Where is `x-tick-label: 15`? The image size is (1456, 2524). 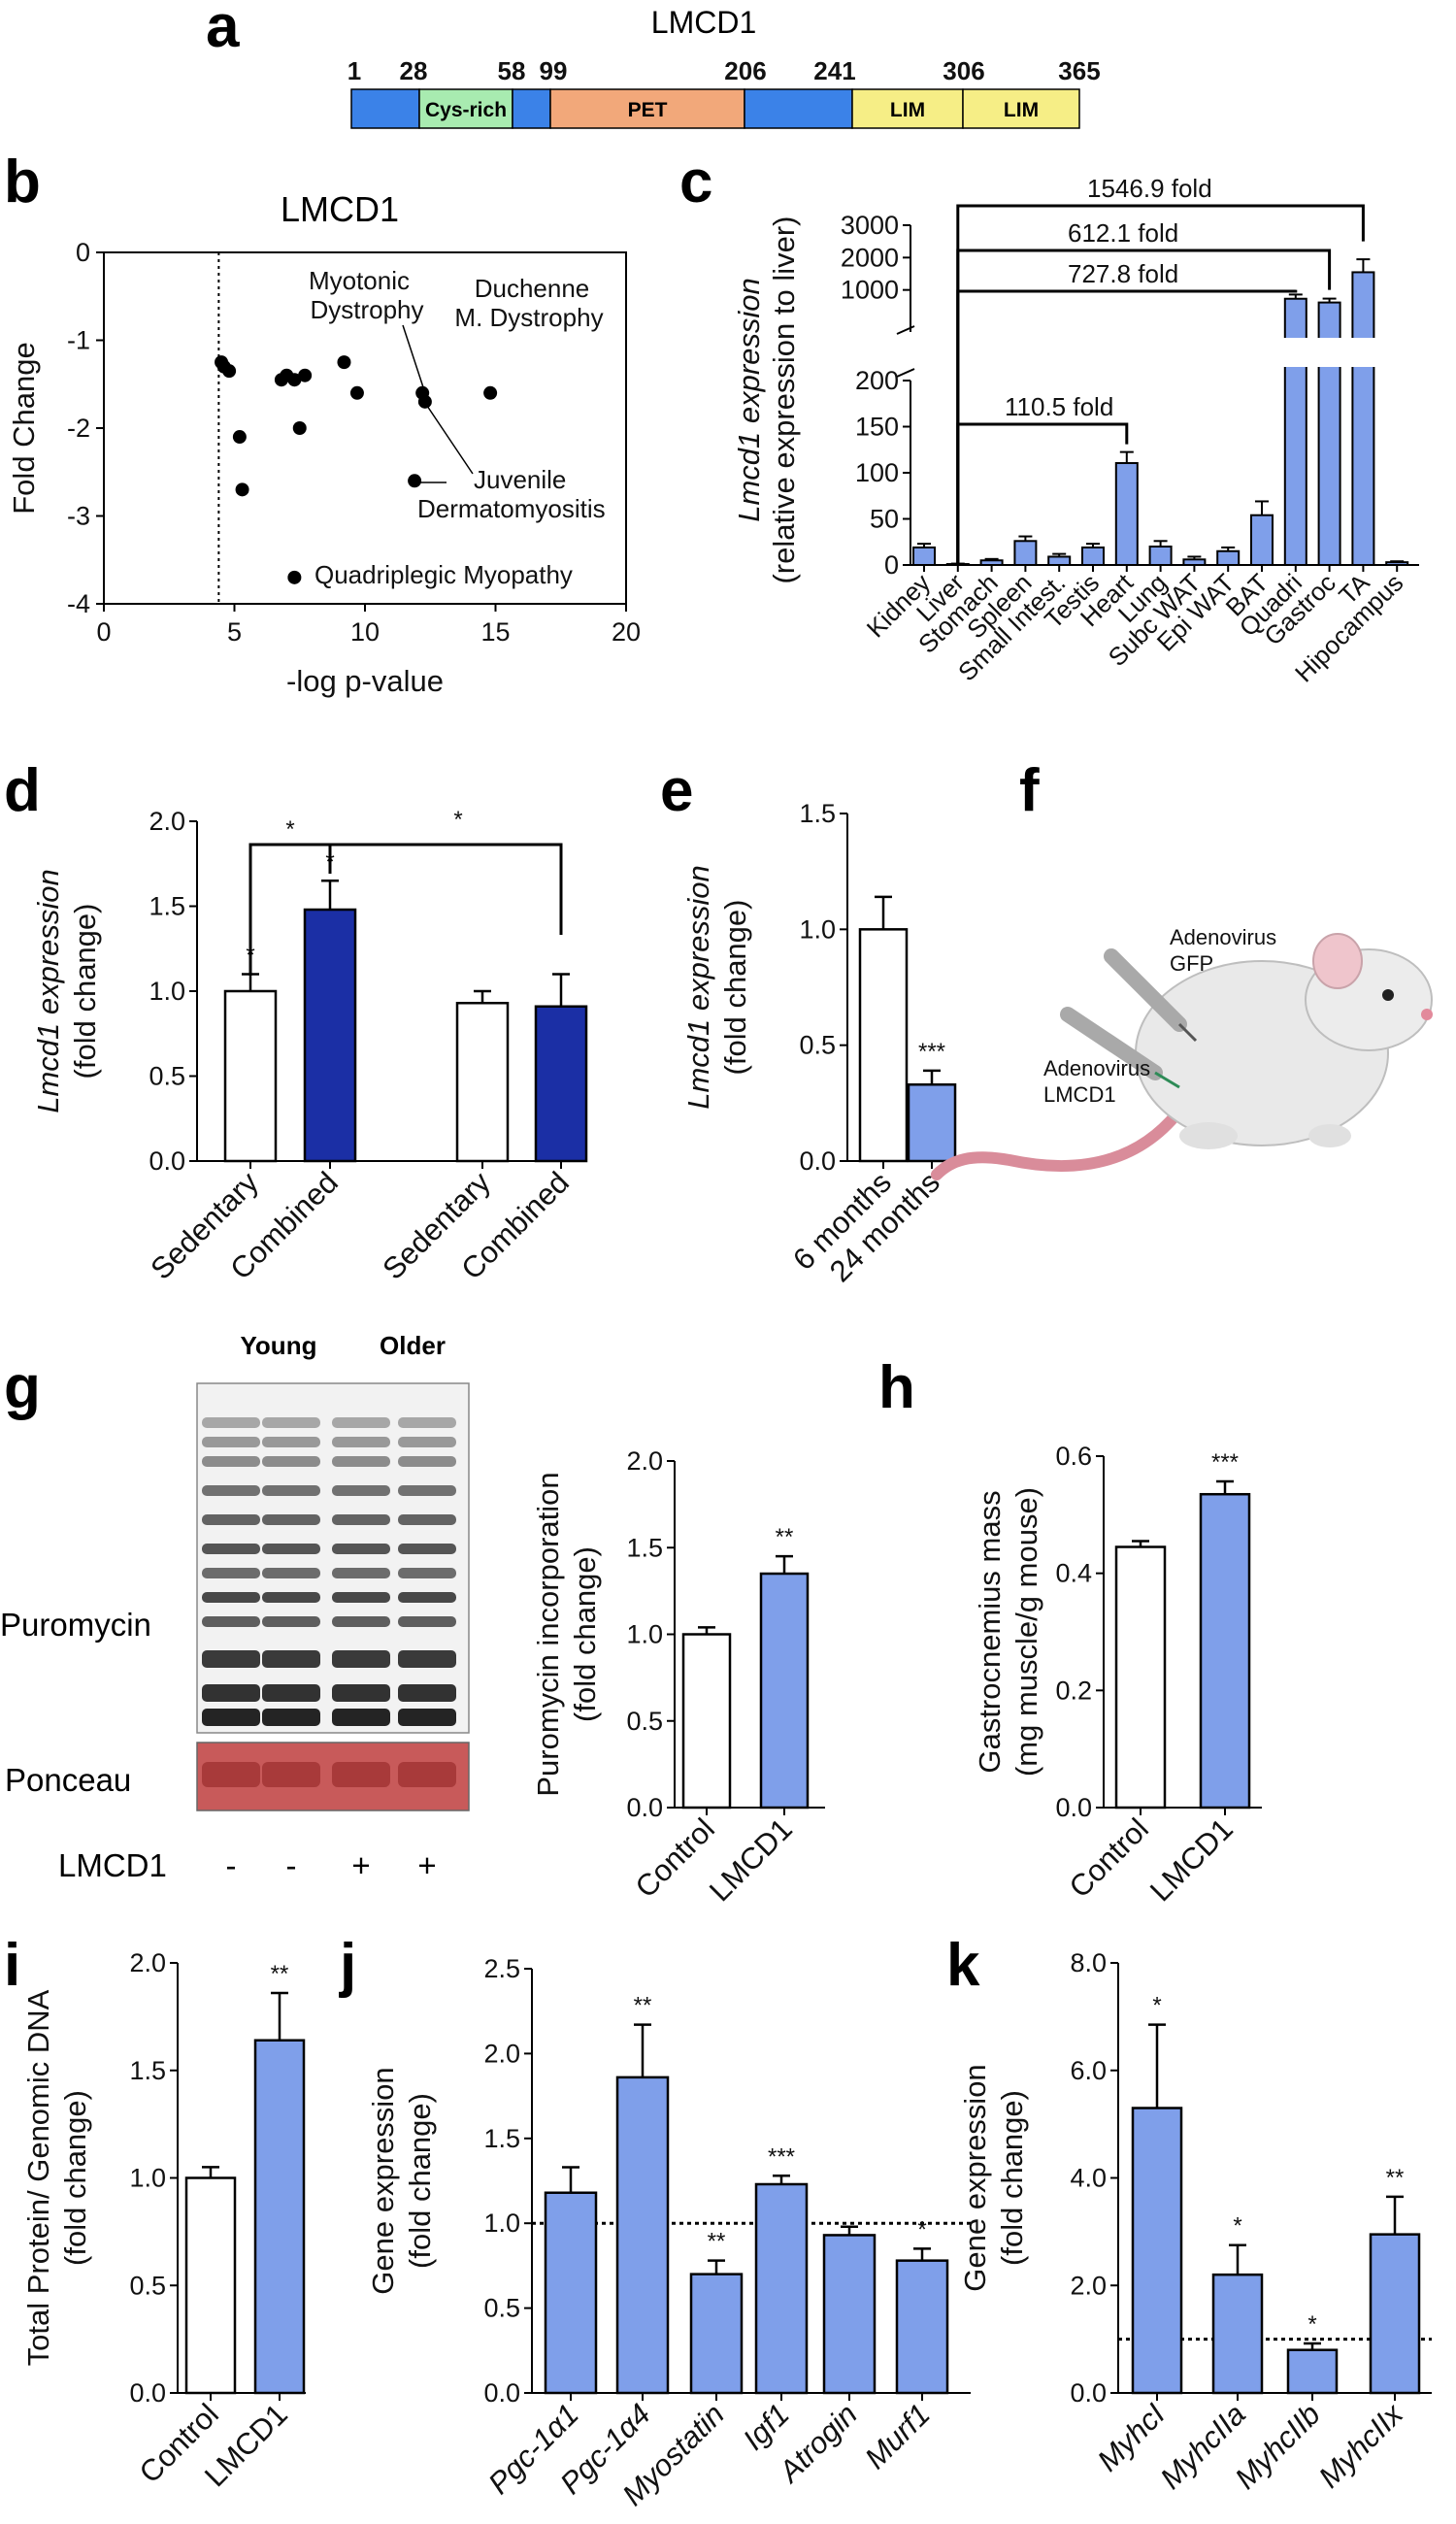
x-tick-label: 15 is located at coordinates (495, 632).